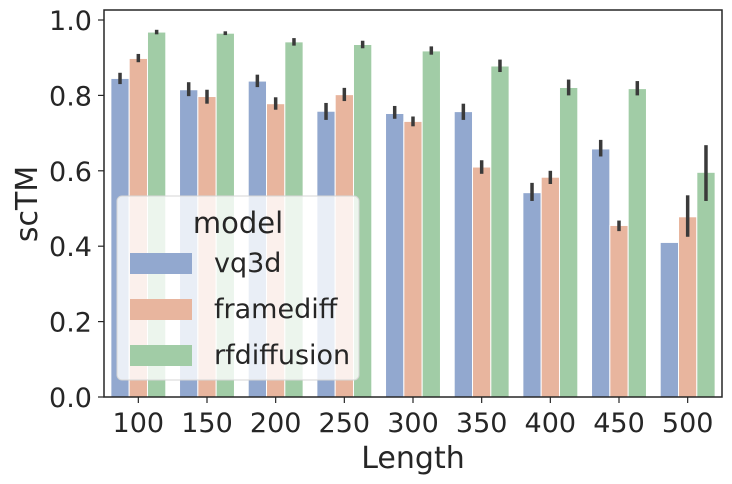  I want to click on y-tick-label: 0.4, so click(70, 247).